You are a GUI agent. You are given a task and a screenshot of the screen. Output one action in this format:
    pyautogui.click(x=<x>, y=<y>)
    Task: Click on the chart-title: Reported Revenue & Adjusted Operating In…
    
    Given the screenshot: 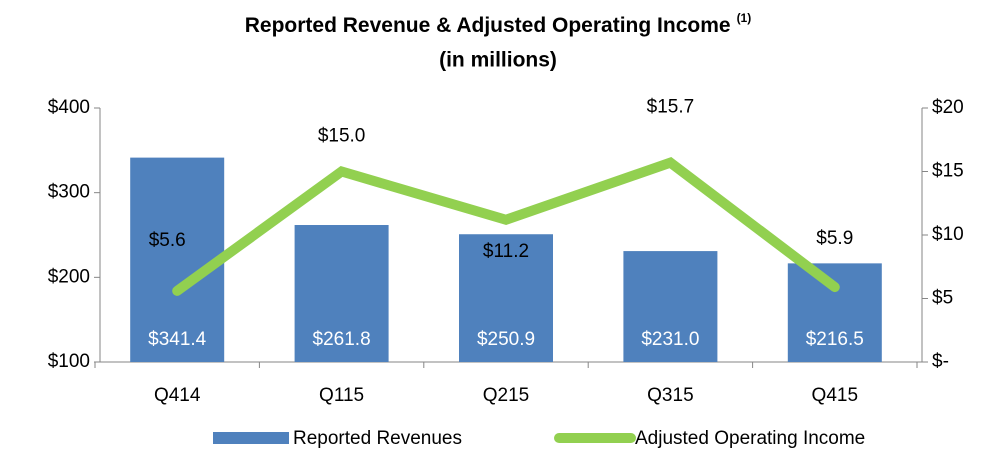 What is the action you would take?
    pyautogui.click(x=498, y=23)
    